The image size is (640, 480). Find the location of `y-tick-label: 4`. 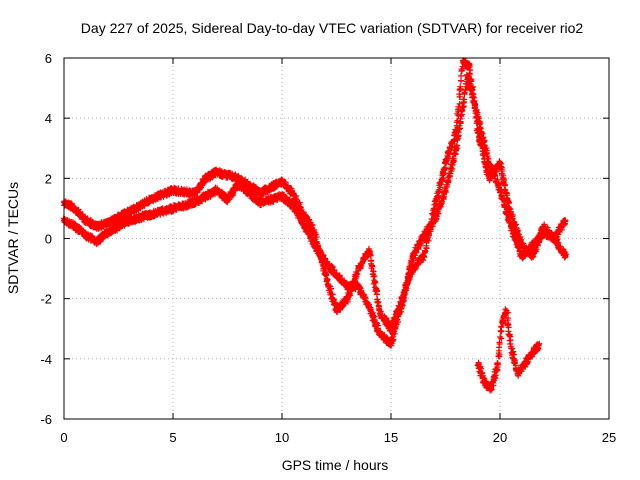

y-tick-label: 4 is located at coordinates (48, 118).